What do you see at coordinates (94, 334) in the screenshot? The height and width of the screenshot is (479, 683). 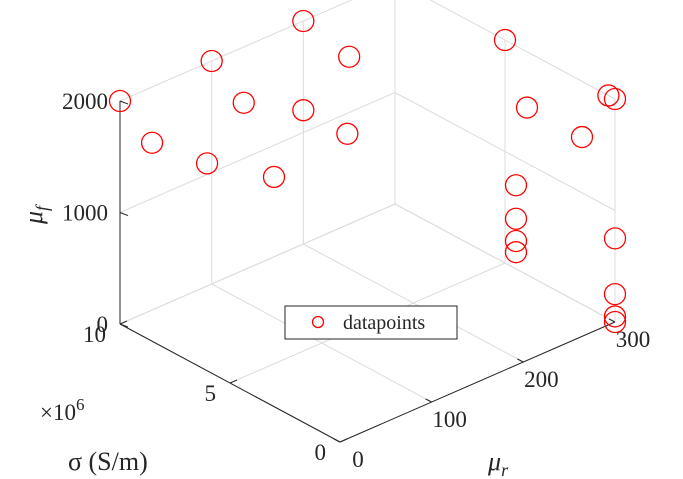 I see `y-tick-label: 10` at bounding box center [94, 334].